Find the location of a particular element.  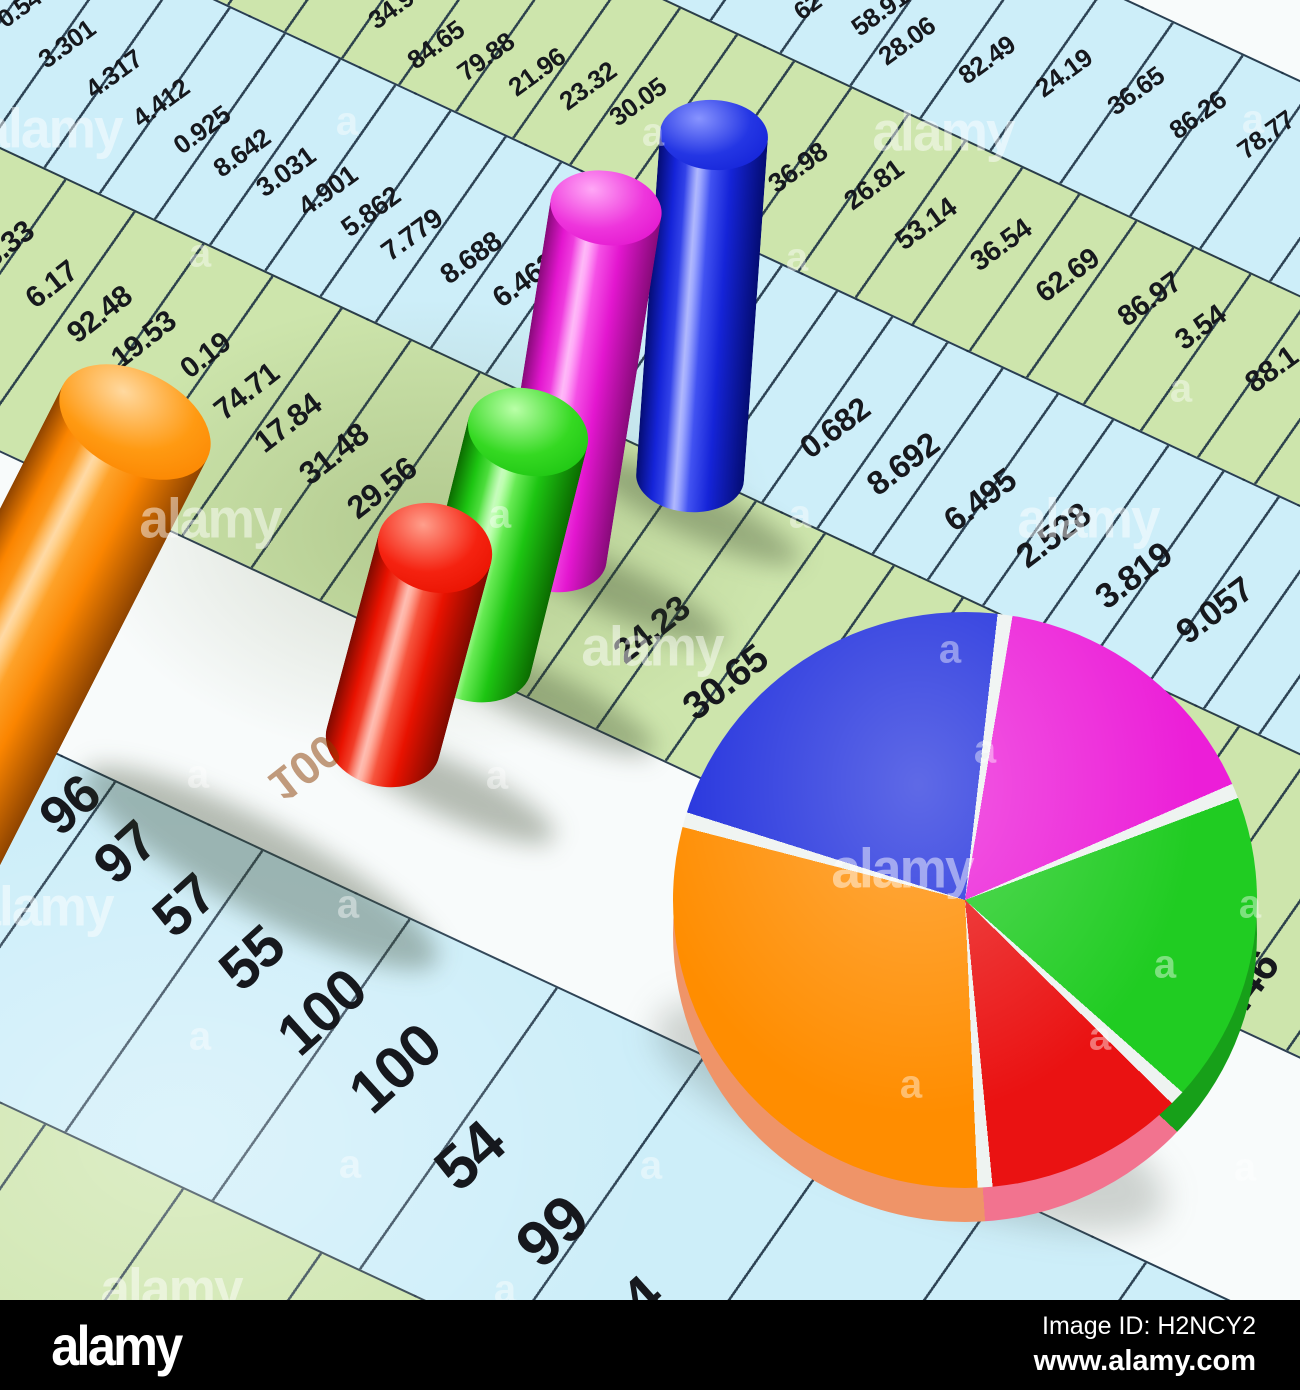

image-id-text: Image ID: H2NCY2 is located at coordinates (1149, 1326).